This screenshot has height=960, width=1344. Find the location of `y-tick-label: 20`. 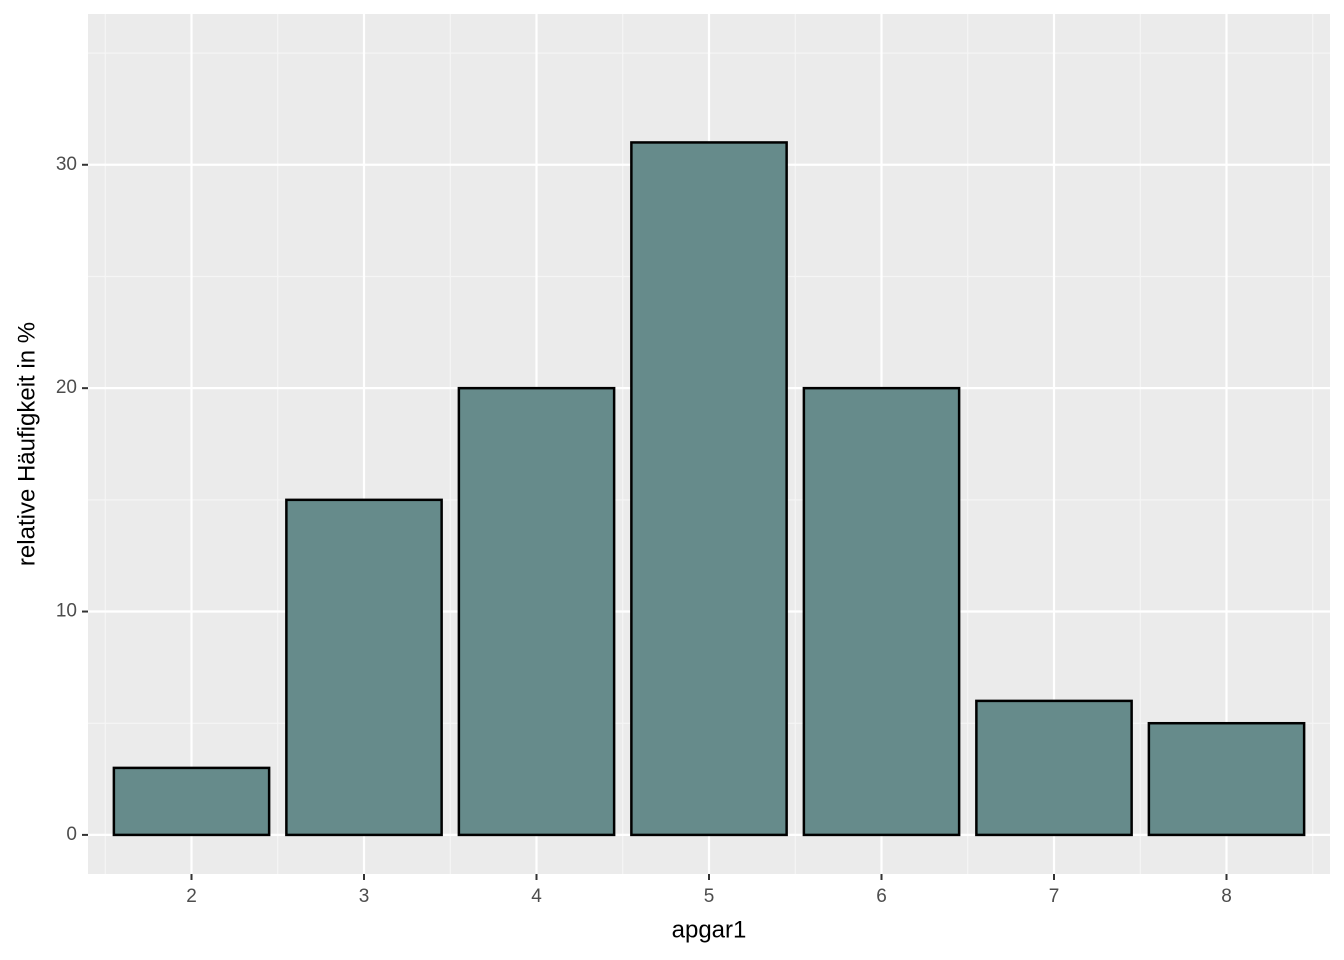

y-tick-label: 20 is located at coordinates (66, 387).